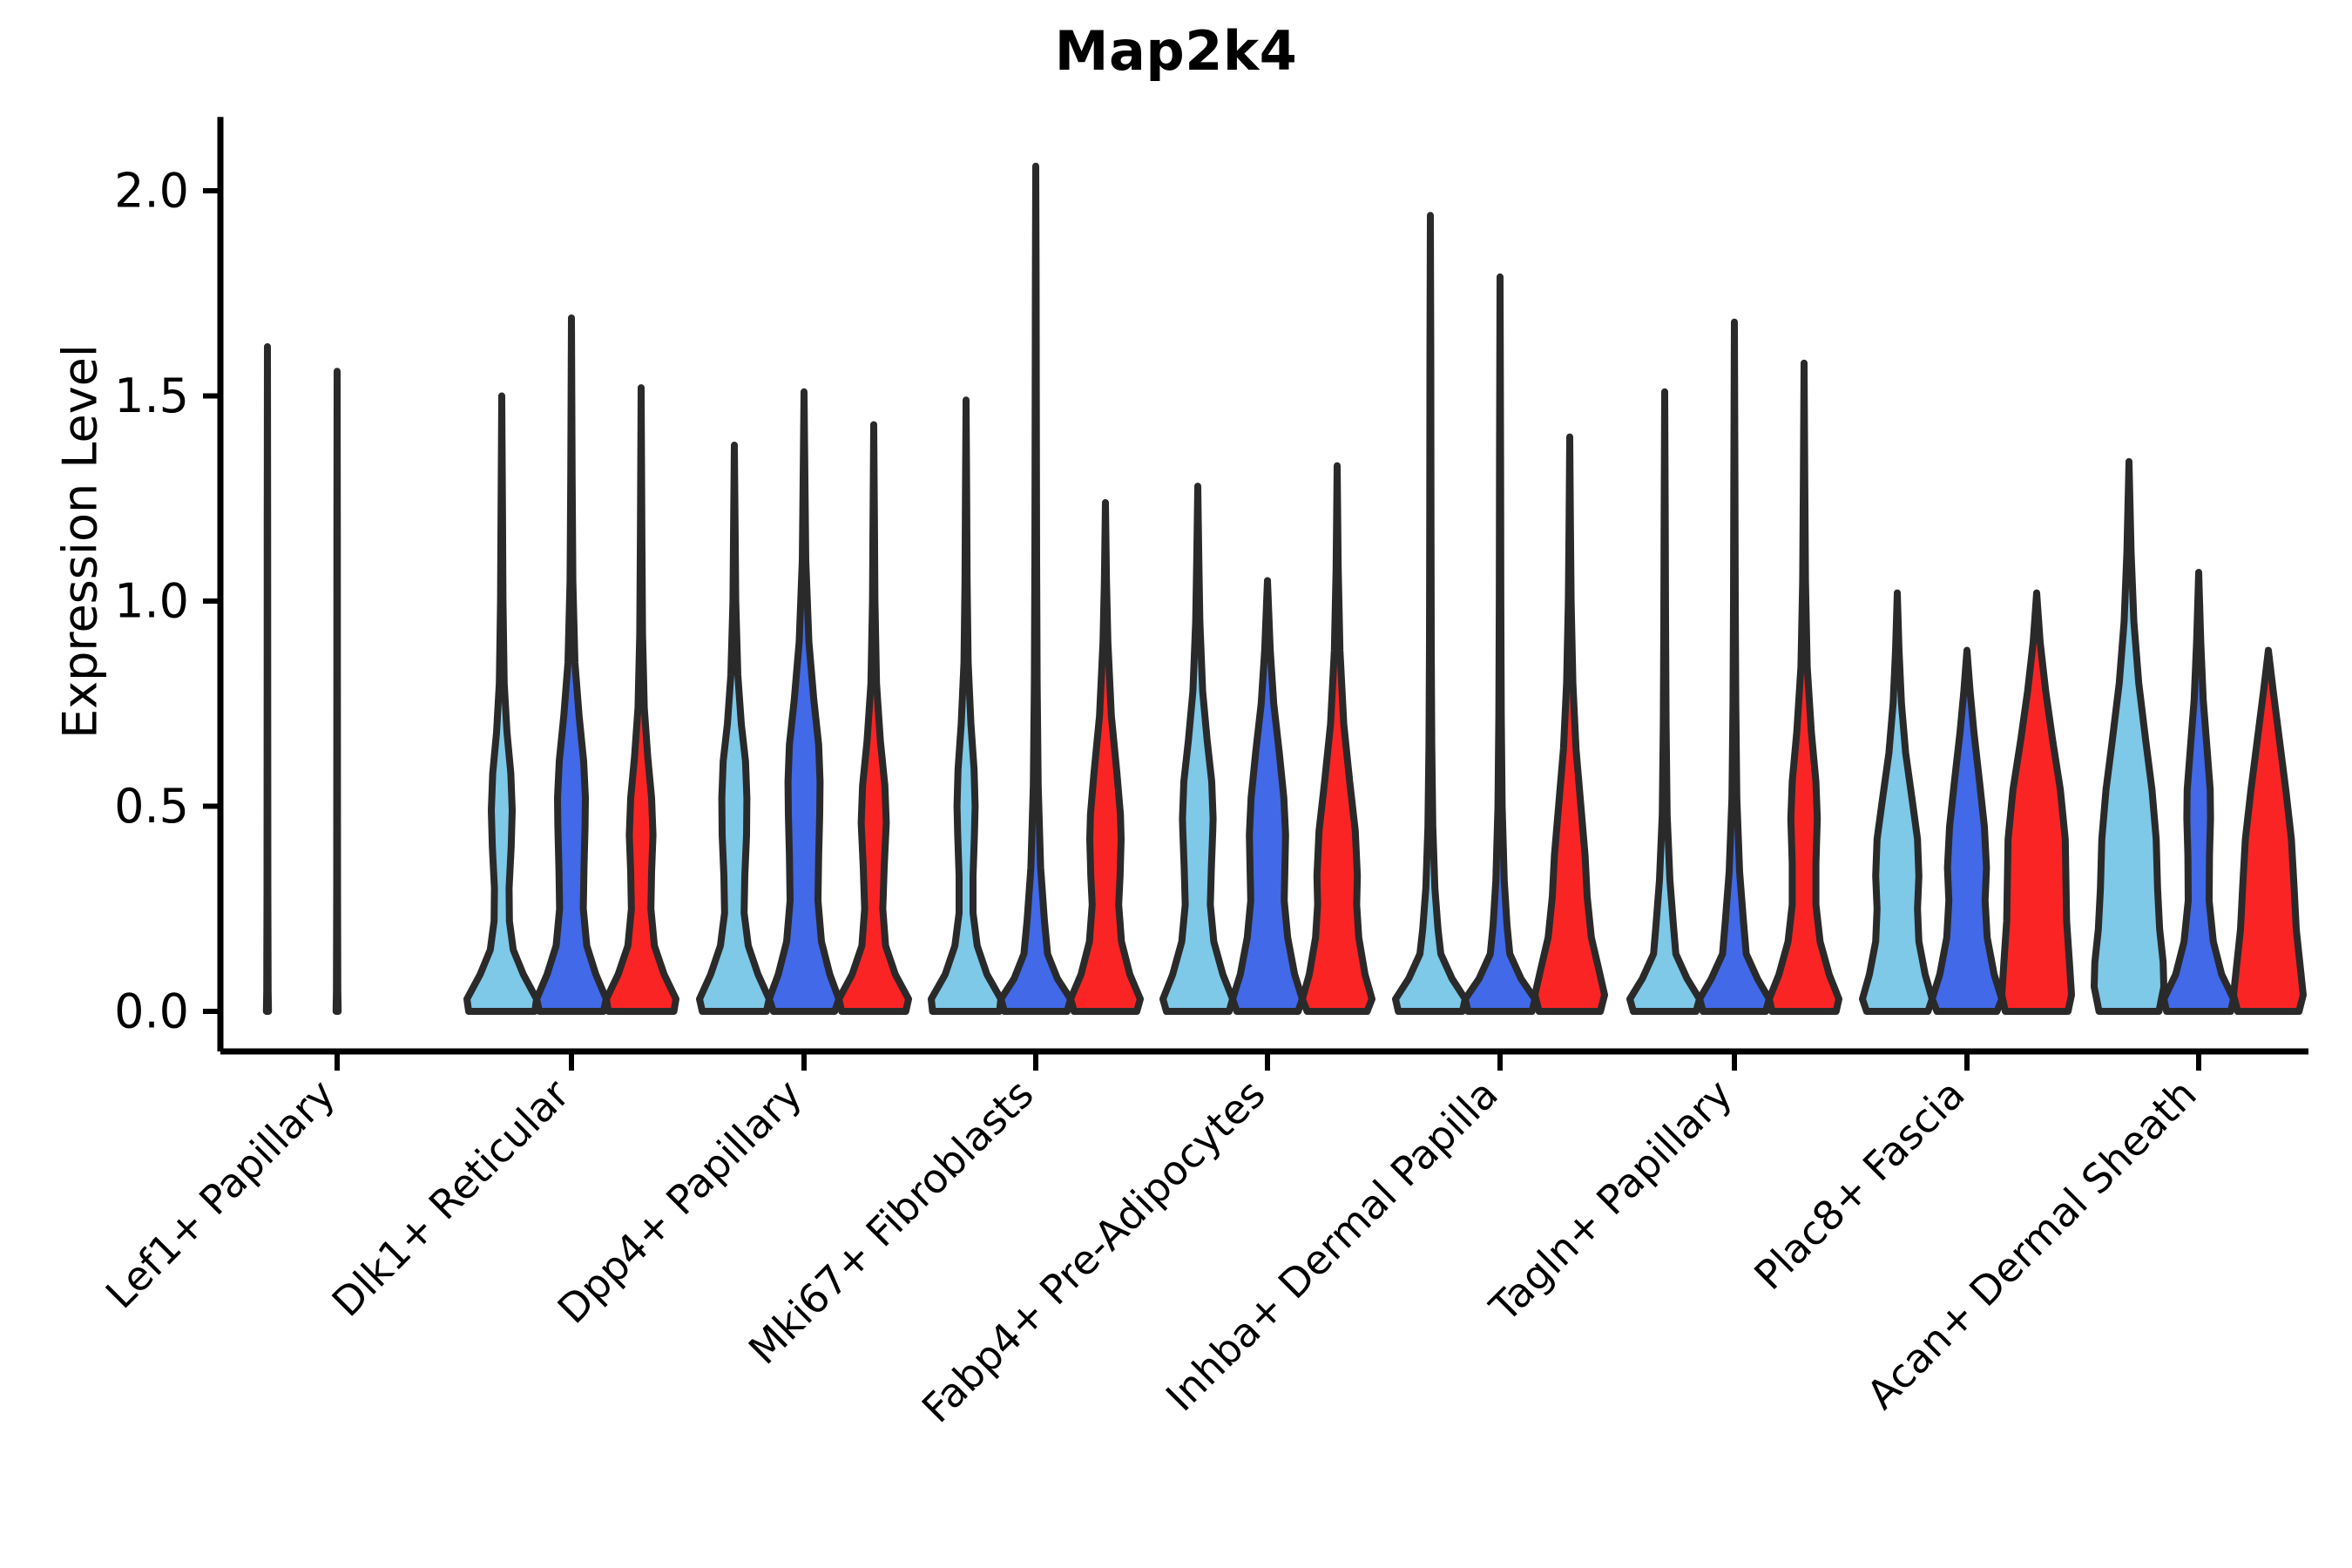 Image resolution: width=2352 pixels, height=1568 pixels. What do you see at coordinates (220, 1194) in the screenshot?
I see `x-tick-label: Lef1+ Papillary` at bounding box center [220, 1194].